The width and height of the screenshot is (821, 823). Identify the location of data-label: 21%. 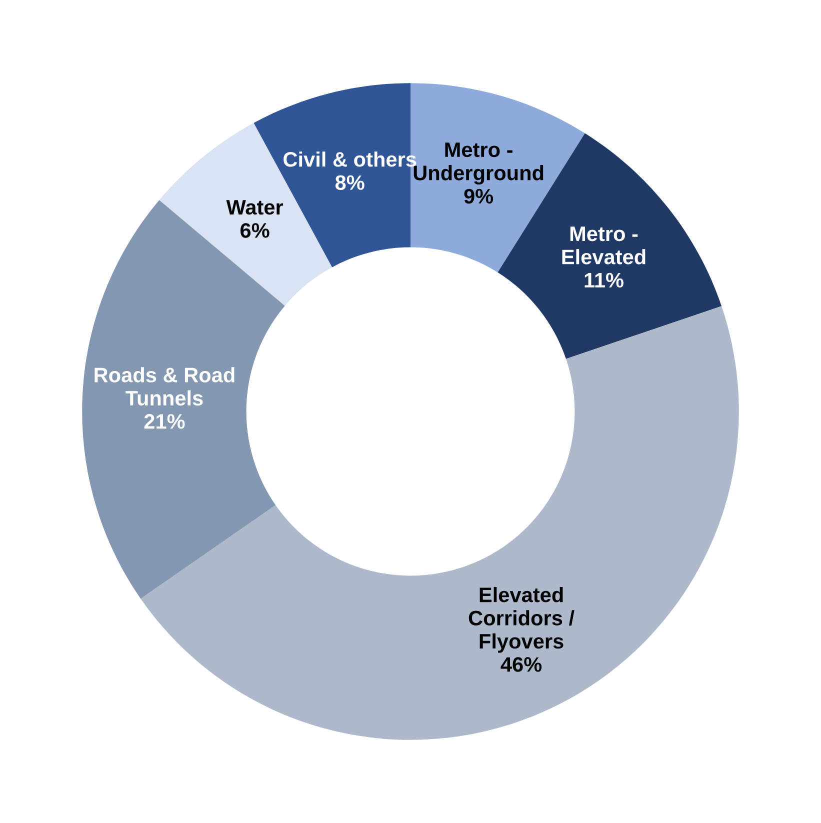
(164, 421).